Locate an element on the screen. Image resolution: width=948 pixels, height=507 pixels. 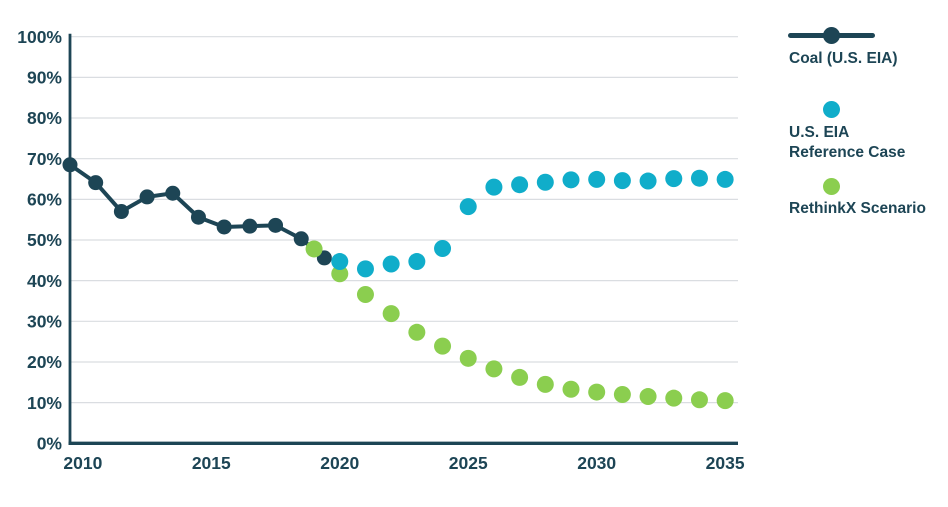
legend-coal-line-marker is located at coordinates (831, 35).